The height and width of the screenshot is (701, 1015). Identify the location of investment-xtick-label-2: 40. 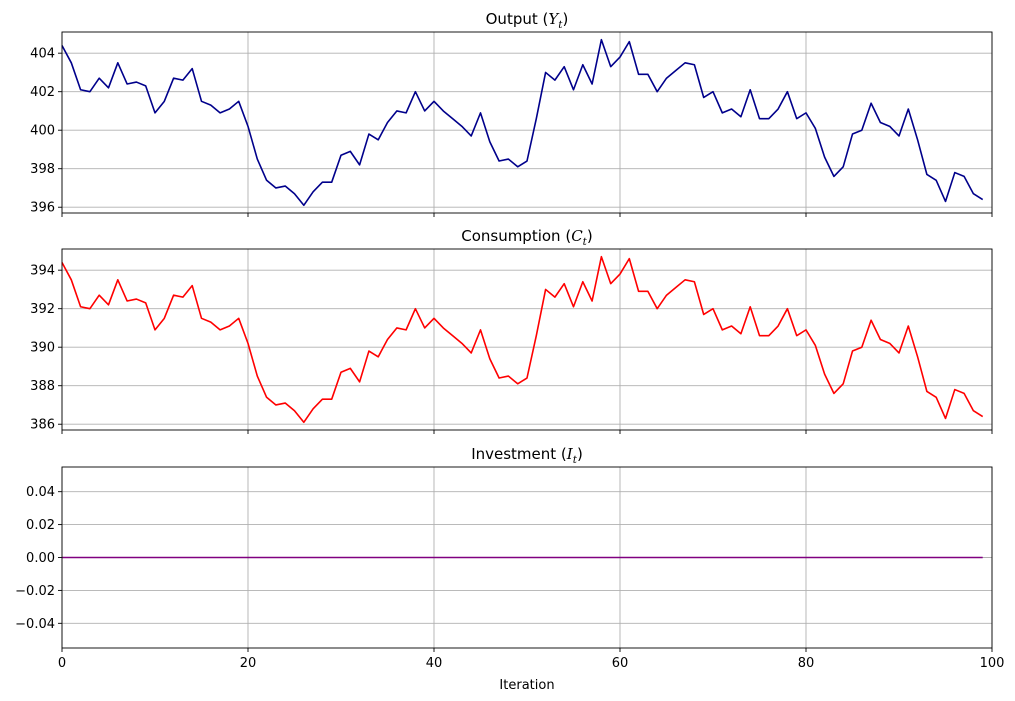
(434, 663).